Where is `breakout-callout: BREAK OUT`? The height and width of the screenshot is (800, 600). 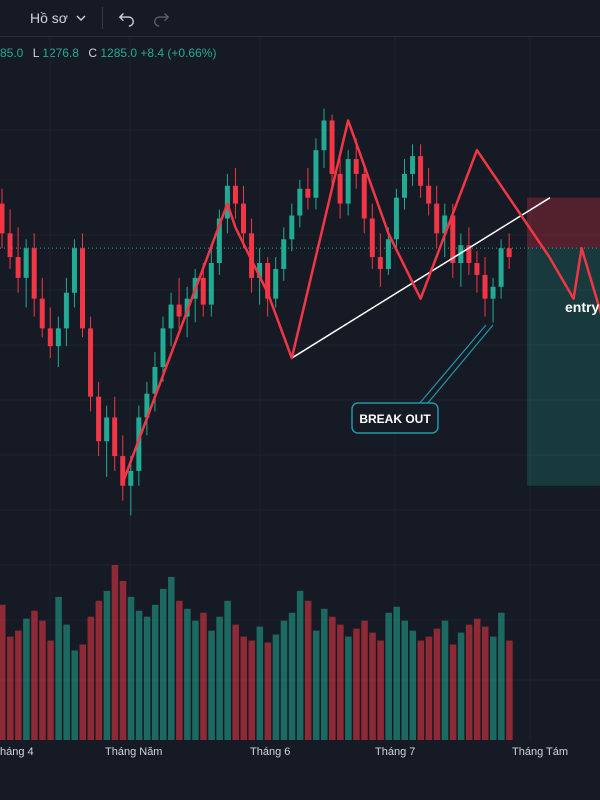 breakout-callout: BREAK OUT is located at coordinates (395, 418).